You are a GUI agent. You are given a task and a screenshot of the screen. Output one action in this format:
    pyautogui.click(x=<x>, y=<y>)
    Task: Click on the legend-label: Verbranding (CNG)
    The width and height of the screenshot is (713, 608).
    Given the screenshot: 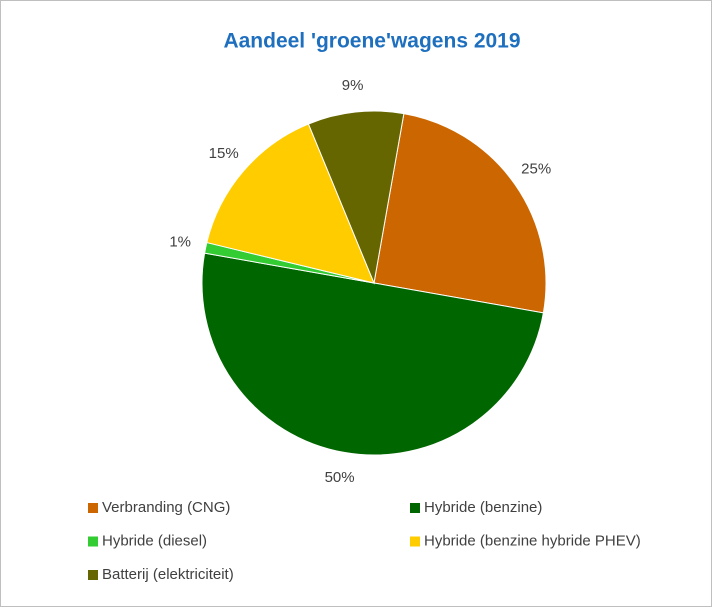 What is the action you would take?
    pyautogui.click(x=166, y=507)
    